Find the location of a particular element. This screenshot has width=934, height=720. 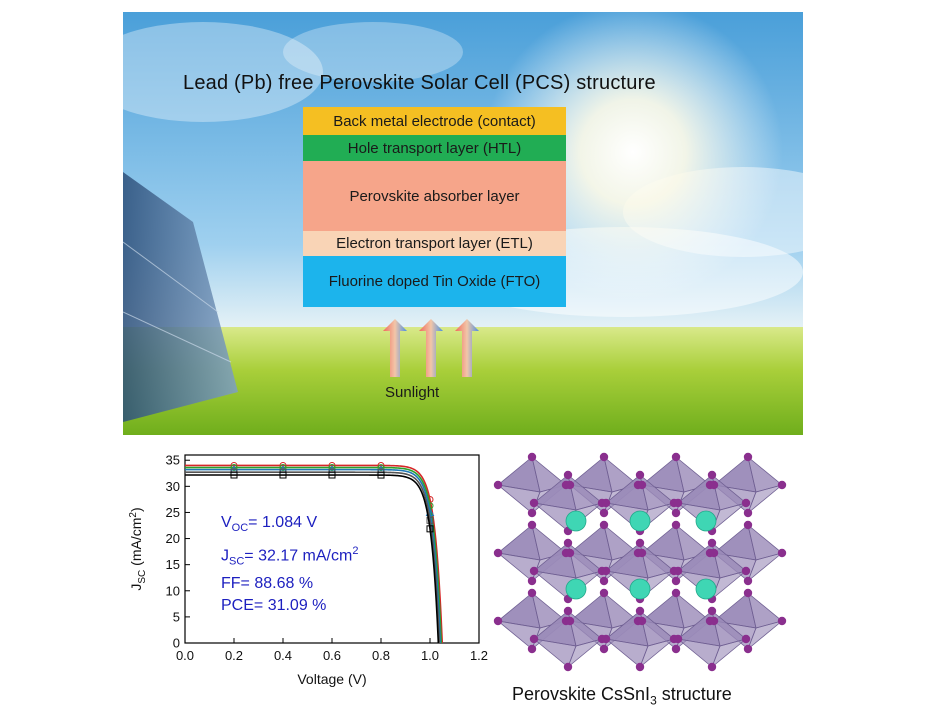

layer-perovskite-label: Perovskite absorber layer is located at coordinates (434, 196).